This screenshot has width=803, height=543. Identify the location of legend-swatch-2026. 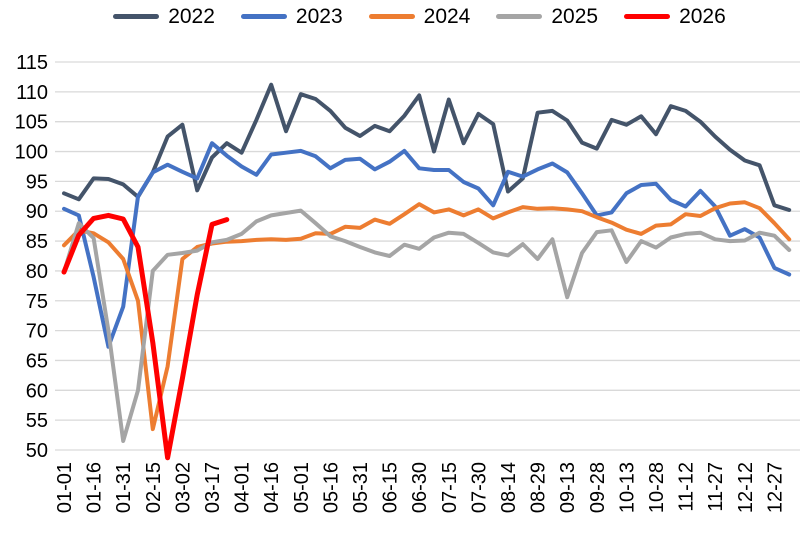
(647, 16).